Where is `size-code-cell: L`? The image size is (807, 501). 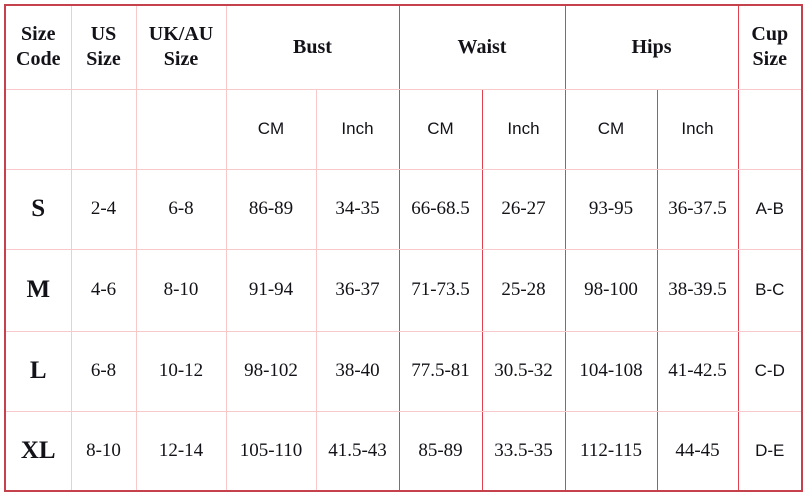 size-code-cell: L is located at coordinates (38, 371).